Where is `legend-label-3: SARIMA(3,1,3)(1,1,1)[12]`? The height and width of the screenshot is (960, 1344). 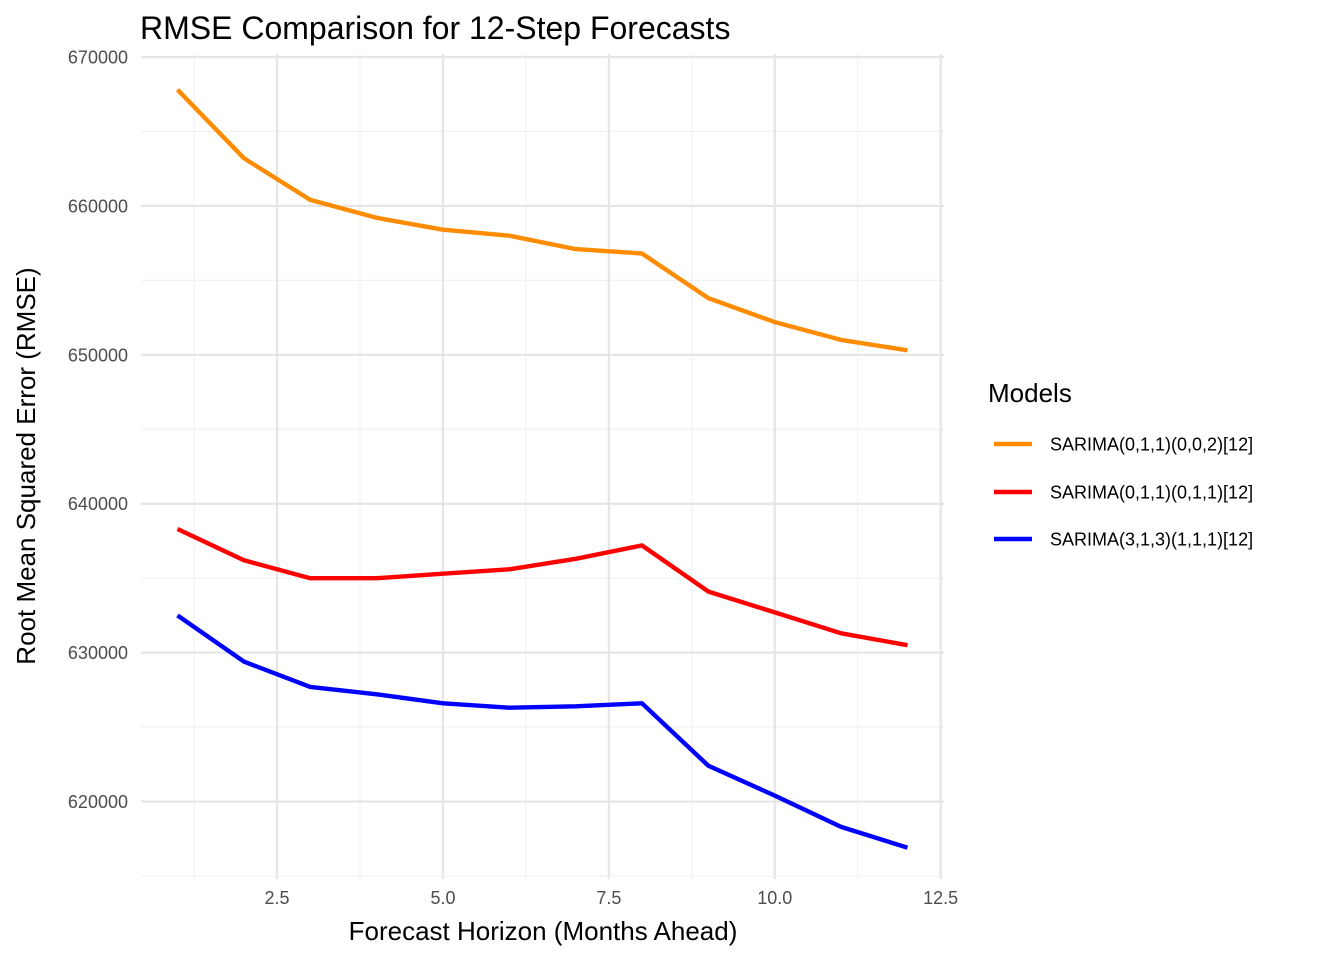
legend-label-3: SARIMA(3,1,3)(1,1,1)[12] is located at coordinates (1151, 540).